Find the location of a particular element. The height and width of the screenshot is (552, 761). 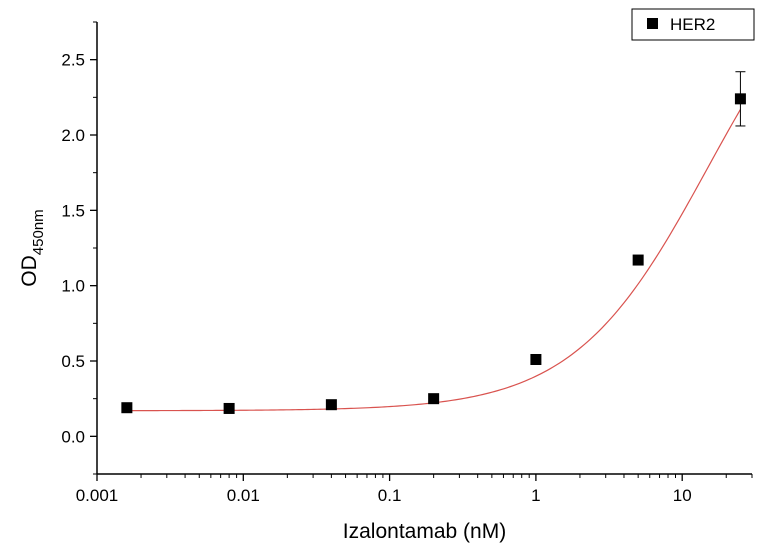

legend-marker-her2 is located at coordinates (652, 23).